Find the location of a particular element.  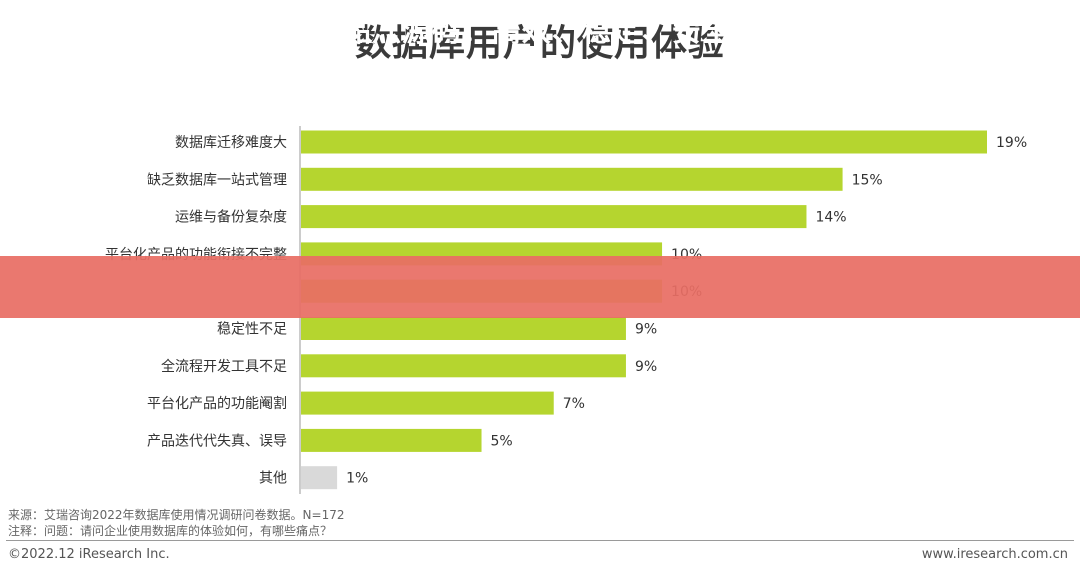

category-label: 缺乏数据库一站式管理 is located at coordinates (217, 180).